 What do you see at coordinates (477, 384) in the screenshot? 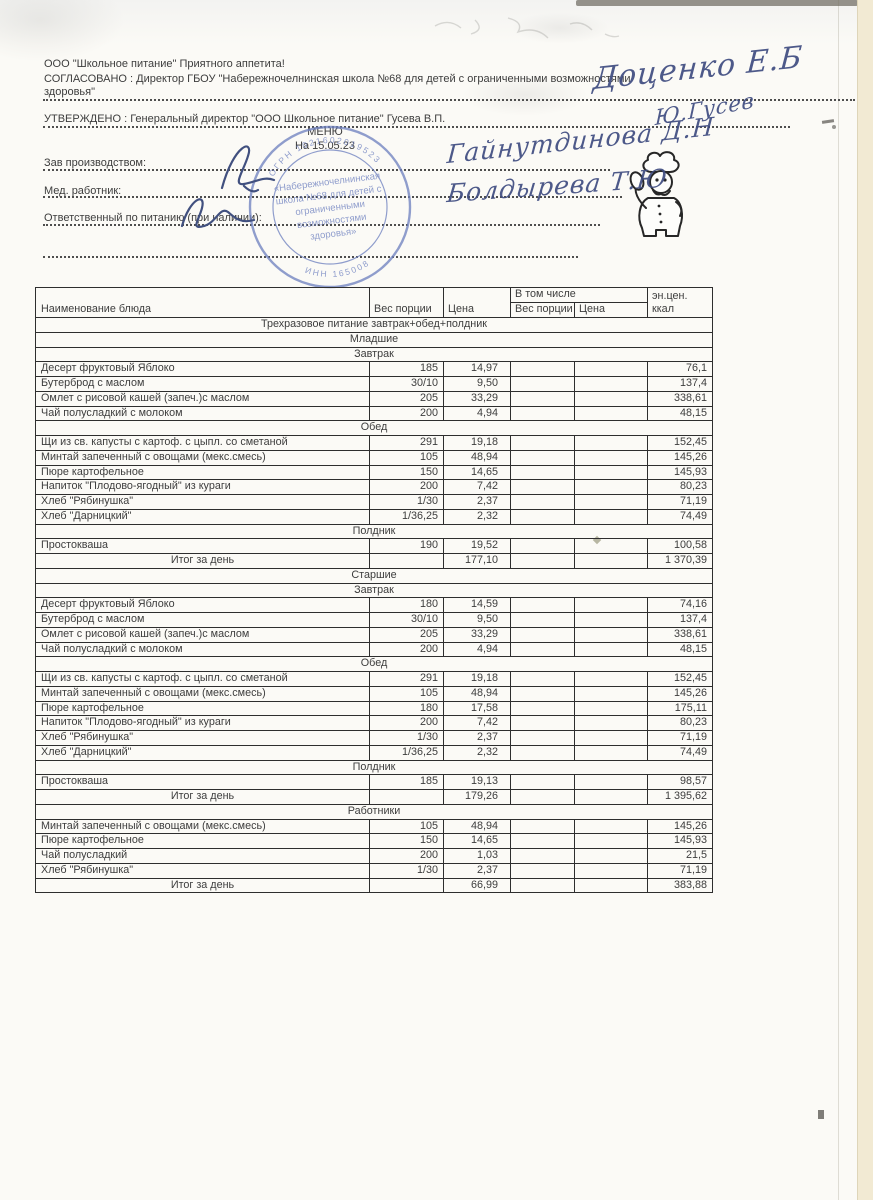
I see `price-cell: 9,50` at bounding box center [477, 384].